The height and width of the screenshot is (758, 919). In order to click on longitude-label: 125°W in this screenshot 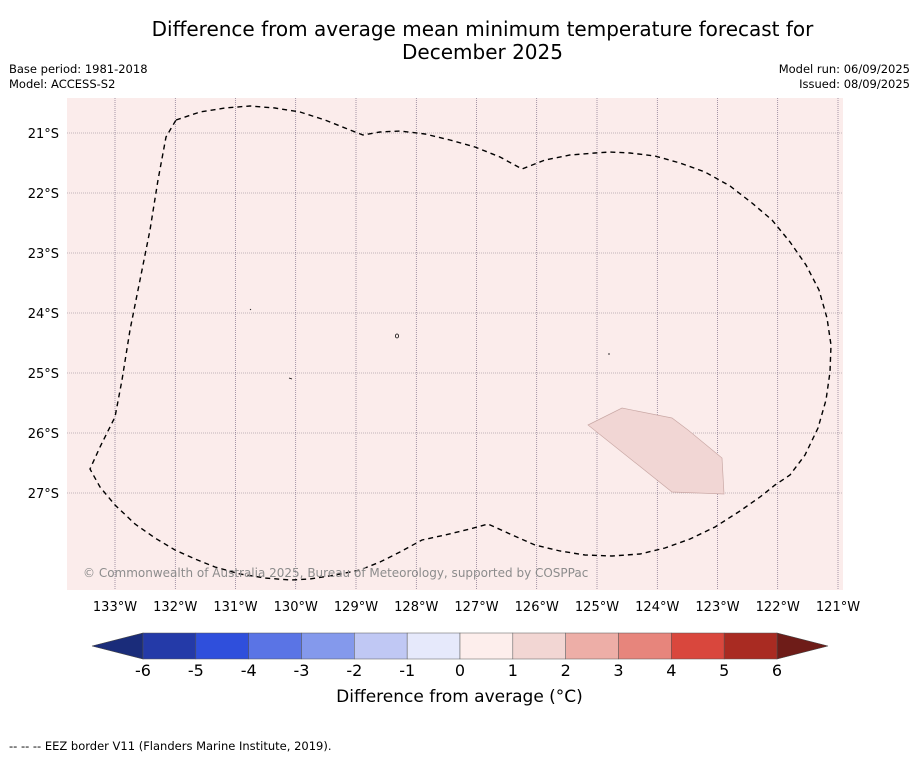, I will do `click(597, 607)`.